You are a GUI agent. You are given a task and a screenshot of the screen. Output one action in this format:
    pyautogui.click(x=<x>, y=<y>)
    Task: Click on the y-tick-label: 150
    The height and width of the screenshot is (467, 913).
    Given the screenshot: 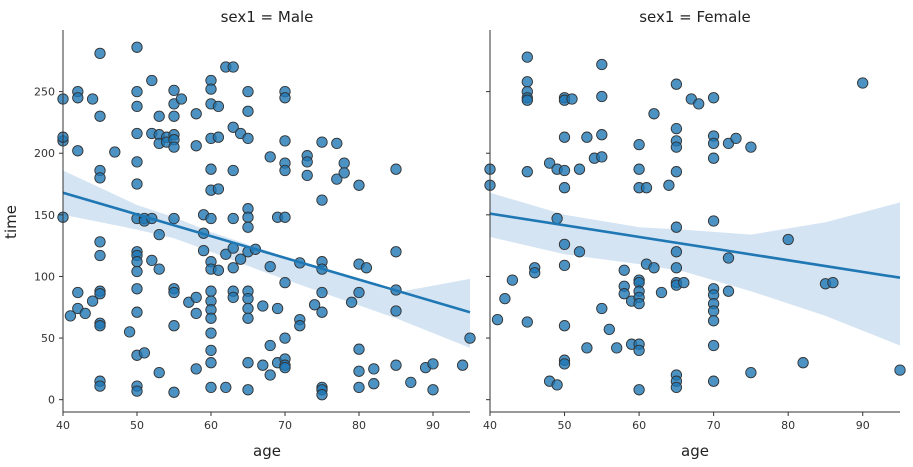 What is the action you would take?
    pyautogui.click(x=44, y=215)
    